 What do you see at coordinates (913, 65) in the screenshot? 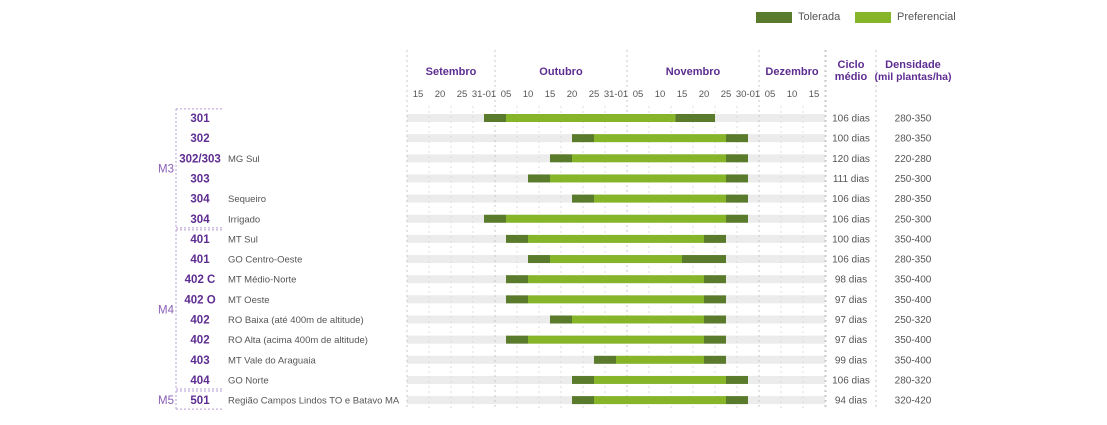
I see `density-header: Densidade` at bounding box center [913, 65].